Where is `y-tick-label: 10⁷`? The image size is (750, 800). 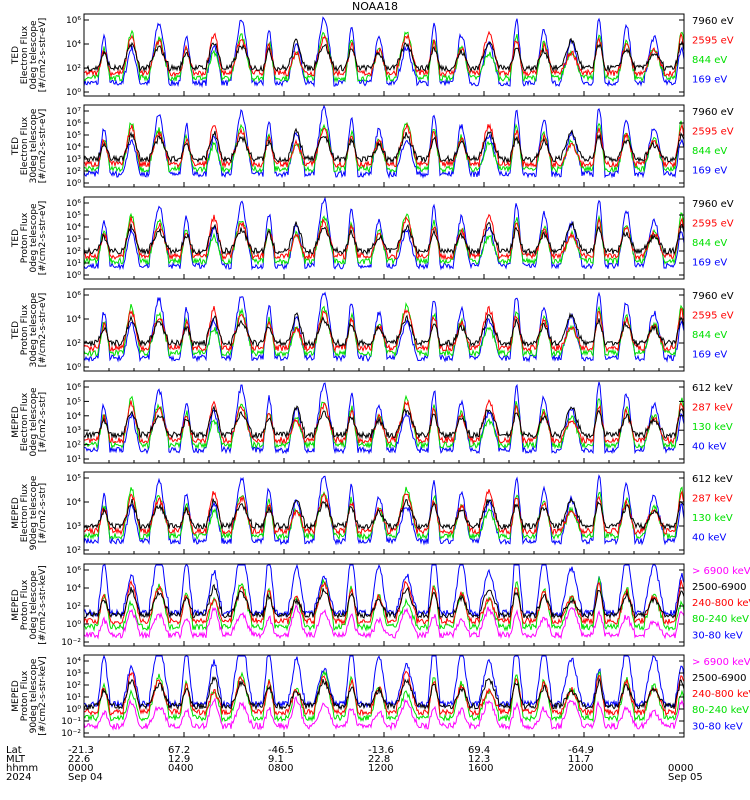 y-tick-label: 10⁷ is located at coordinates (73, 112).